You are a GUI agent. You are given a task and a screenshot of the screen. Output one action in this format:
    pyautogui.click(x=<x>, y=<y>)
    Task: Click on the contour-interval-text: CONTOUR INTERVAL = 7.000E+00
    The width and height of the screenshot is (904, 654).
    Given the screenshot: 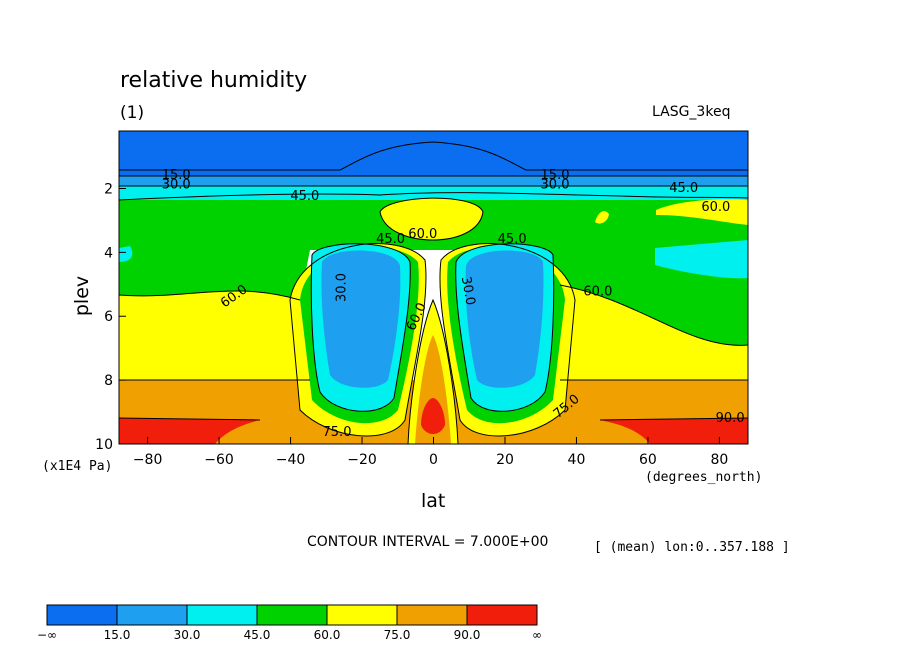 What is the action you would take?
    pyautogui.click(x=428, y=542)
    